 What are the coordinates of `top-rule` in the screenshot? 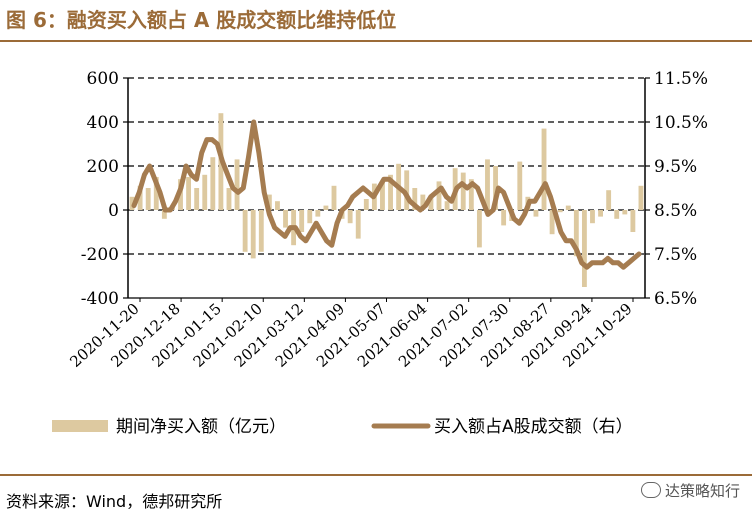 It's located at (376, 41).